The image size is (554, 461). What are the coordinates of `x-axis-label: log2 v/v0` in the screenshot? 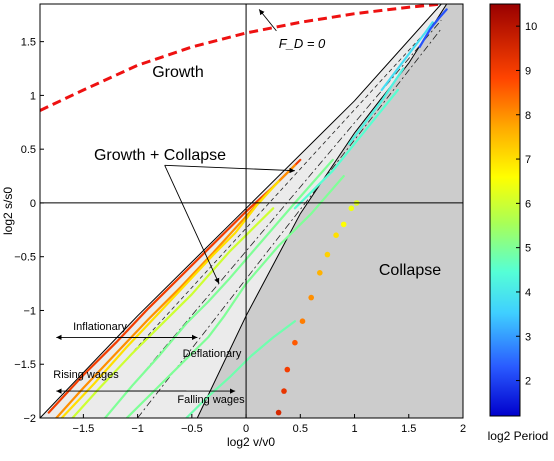 It's located at (251, 442).